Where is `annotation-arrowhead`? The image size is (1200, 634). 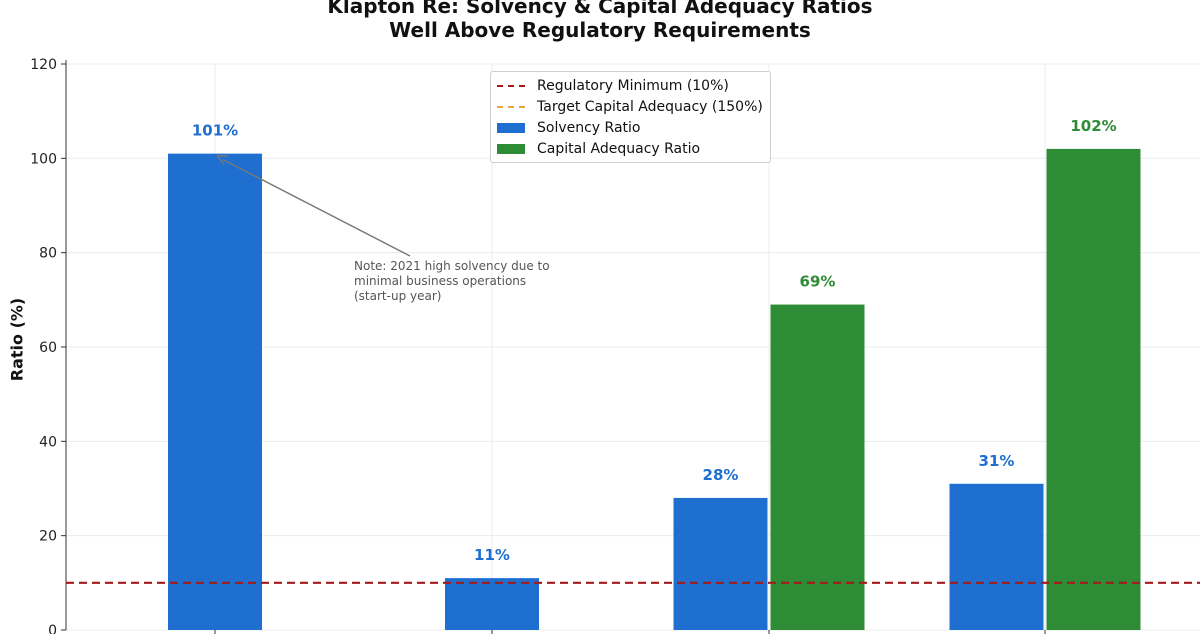 annotation-arrowhead is located at coordinates (222, 159).